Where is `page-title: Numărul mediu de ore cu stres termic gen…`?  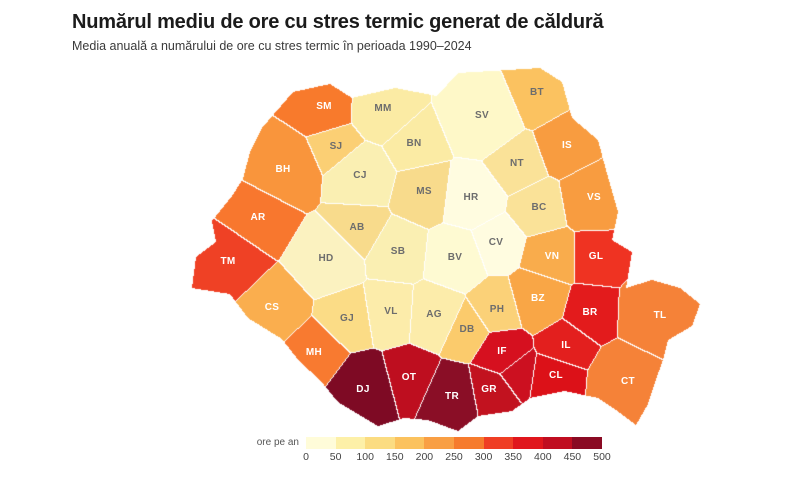 page-title: Numărul mediu de ore cu stres termic gen… is located at coordinates (338, 22).